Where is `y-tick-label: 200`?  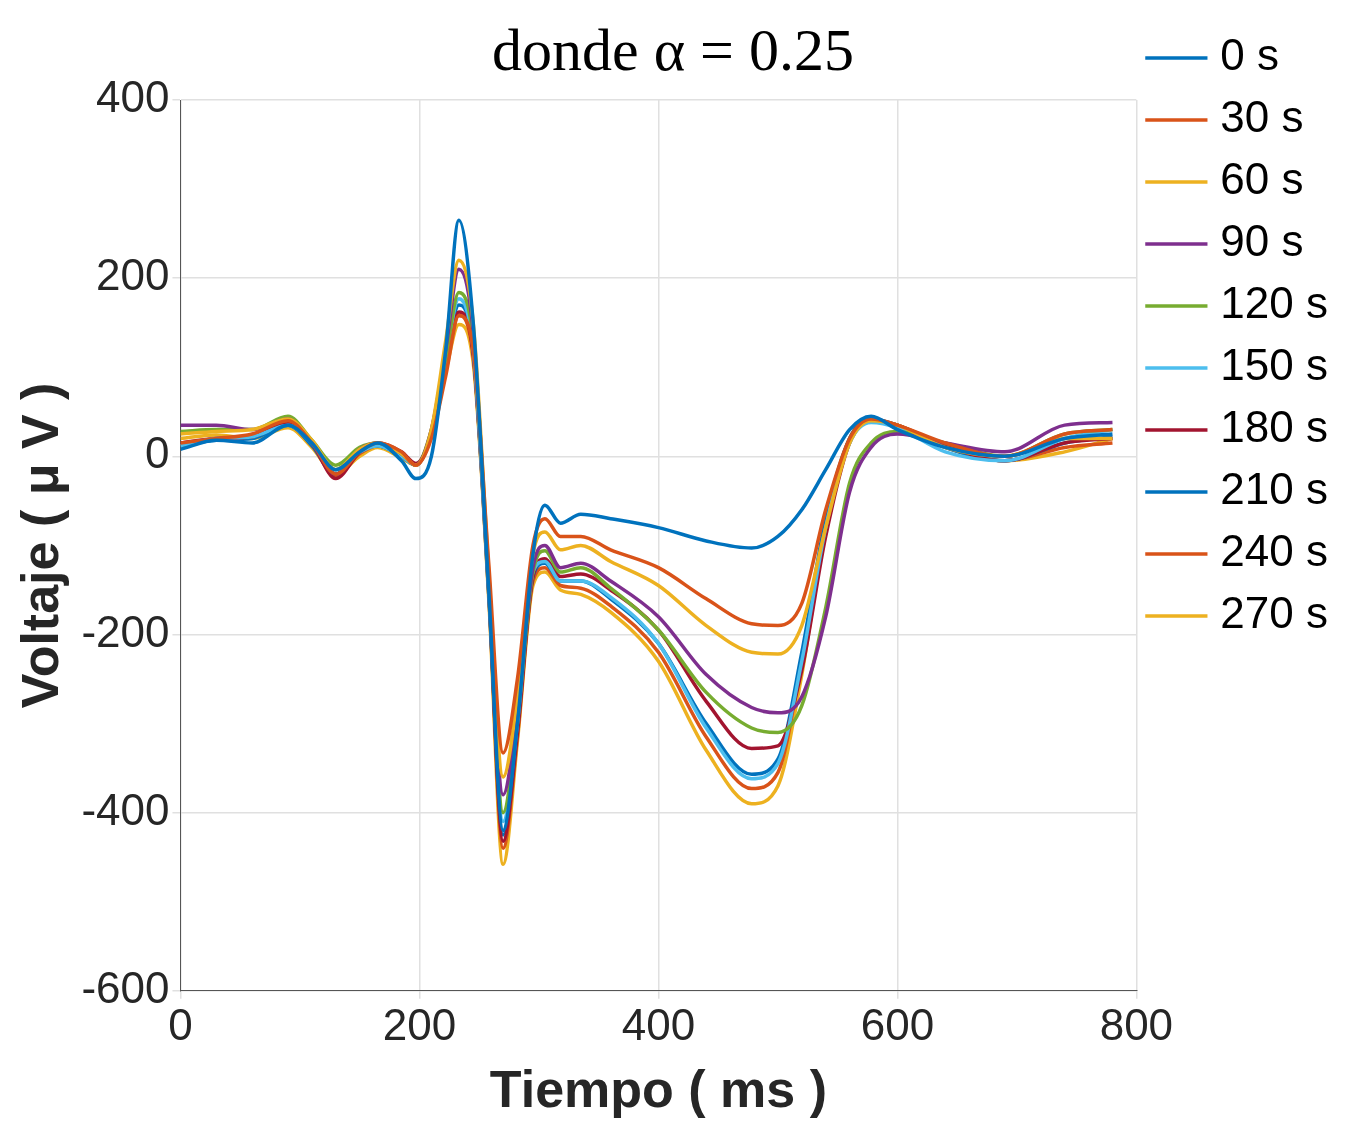
y-tick-label: 200 is located at coordinates (133, 275).